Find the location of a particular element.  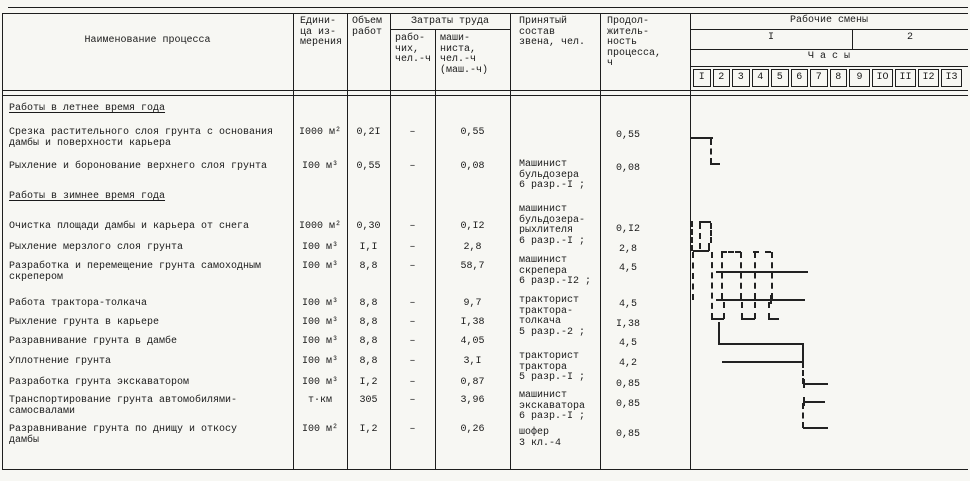

row-process-name: Разравнивание грунта в дамбе is located at coordinates (93, 341).